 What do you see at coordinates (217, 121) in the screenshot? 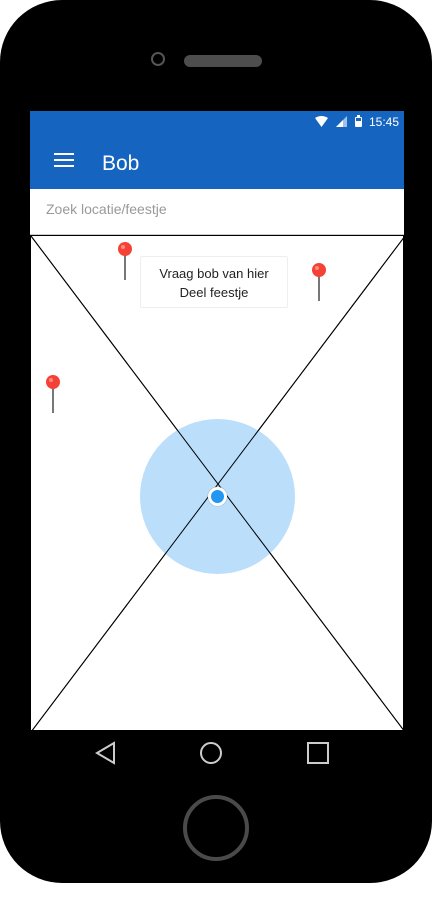
I see `status-bar: 15:45` at bounding box center [217, 121].